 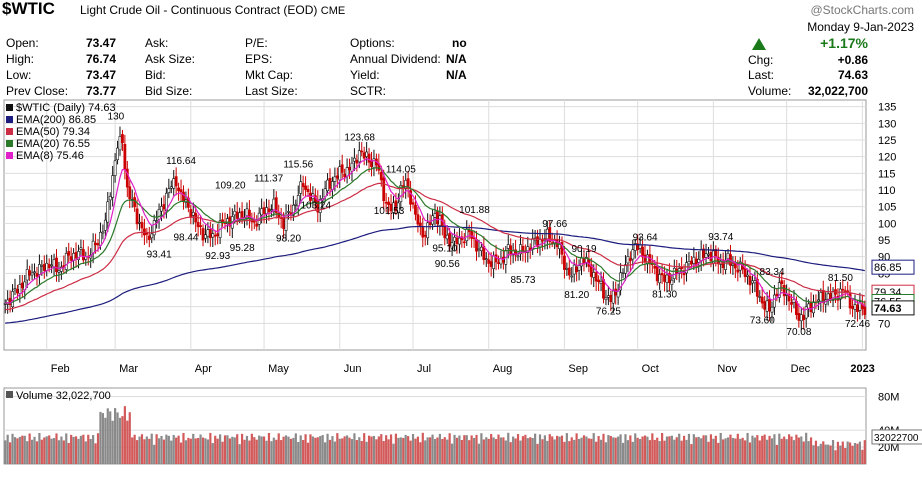 What do you see at coordinates (888, 397) in the screenshot?
I see `volume-tick-label: 80M` at bounding box center [888, 397].